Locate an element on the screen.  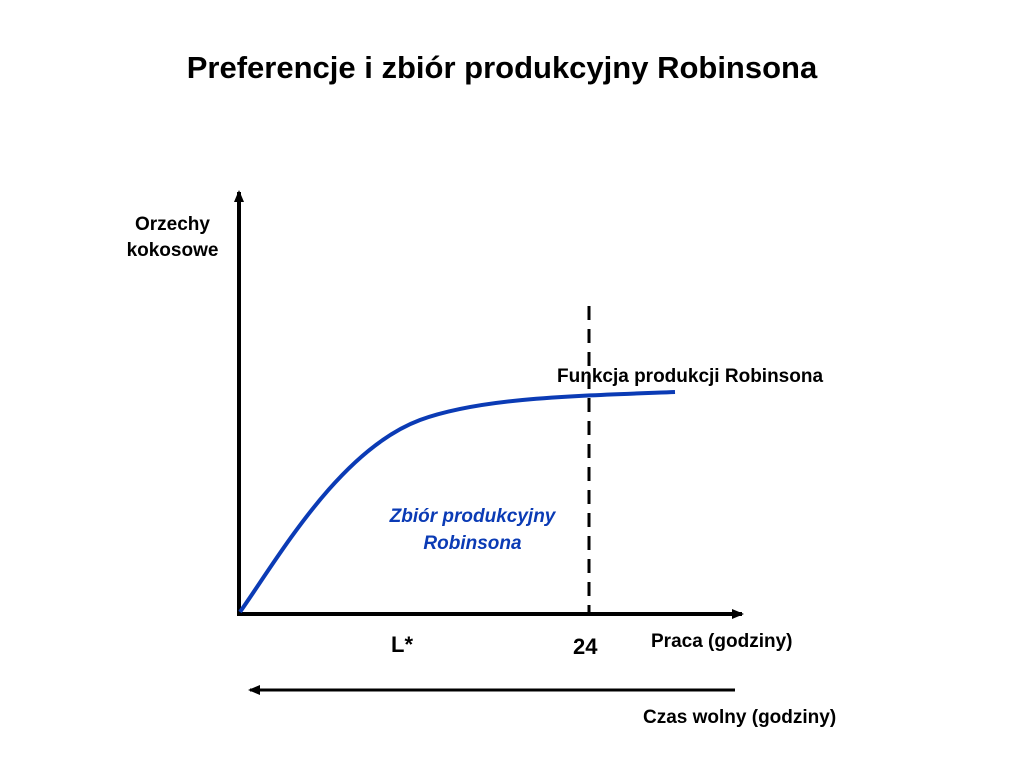
tick-label-l-star: L* is located at coordinates (402, 644).